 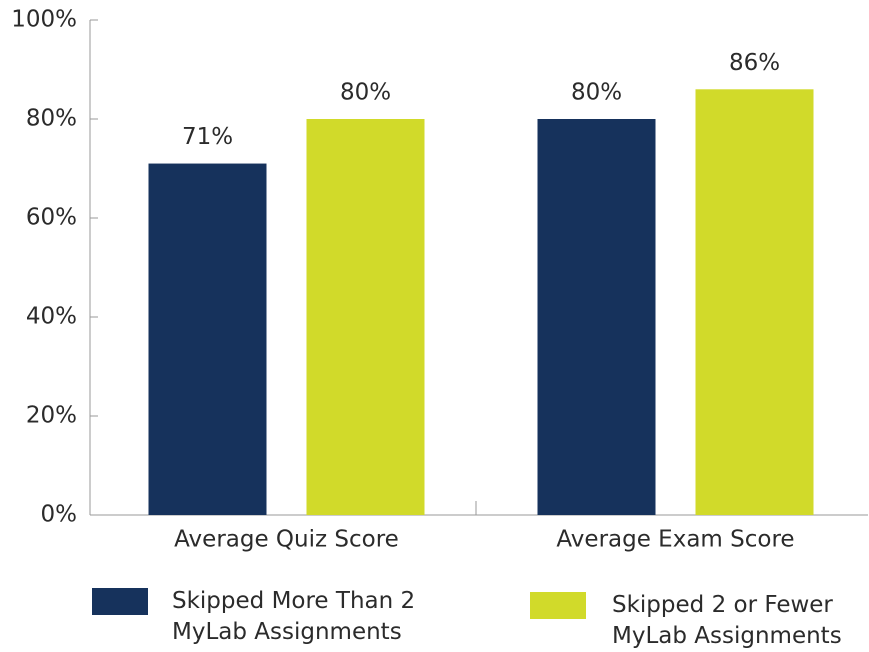 I want to click on y-tick-label: 20%, so click(x=51, y=416).